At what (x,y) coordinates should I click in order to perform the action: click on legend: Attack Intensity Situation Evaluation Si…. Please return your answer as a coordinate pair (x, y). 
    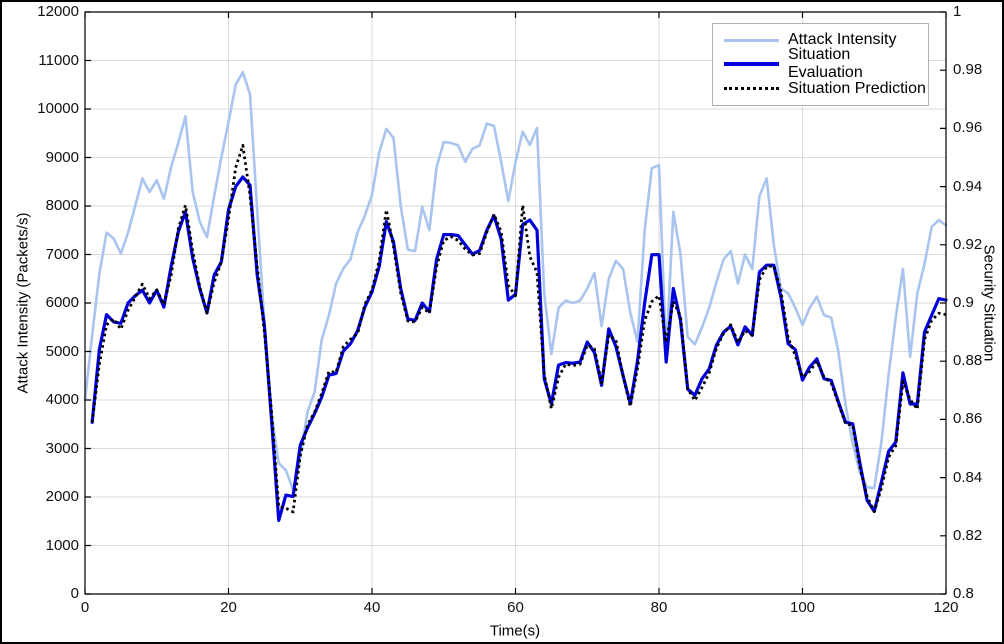
    Looking at the image, I should click on (820, 64).